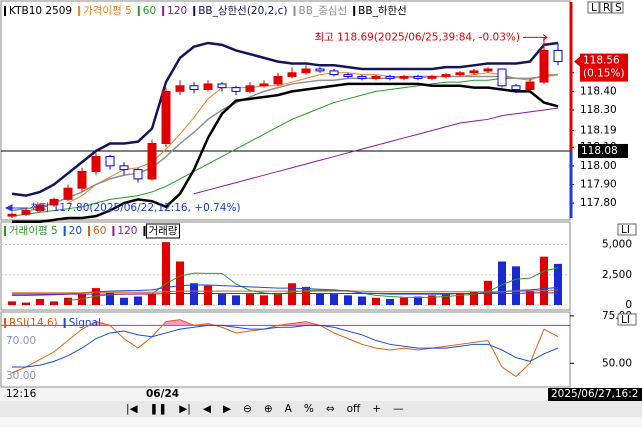 This screenshot has width=642, height=431. What do you see at coordinates (598, 110) in the screenshot?
I see `y-tick-label: 118.30` at bounding box center [598, 110].